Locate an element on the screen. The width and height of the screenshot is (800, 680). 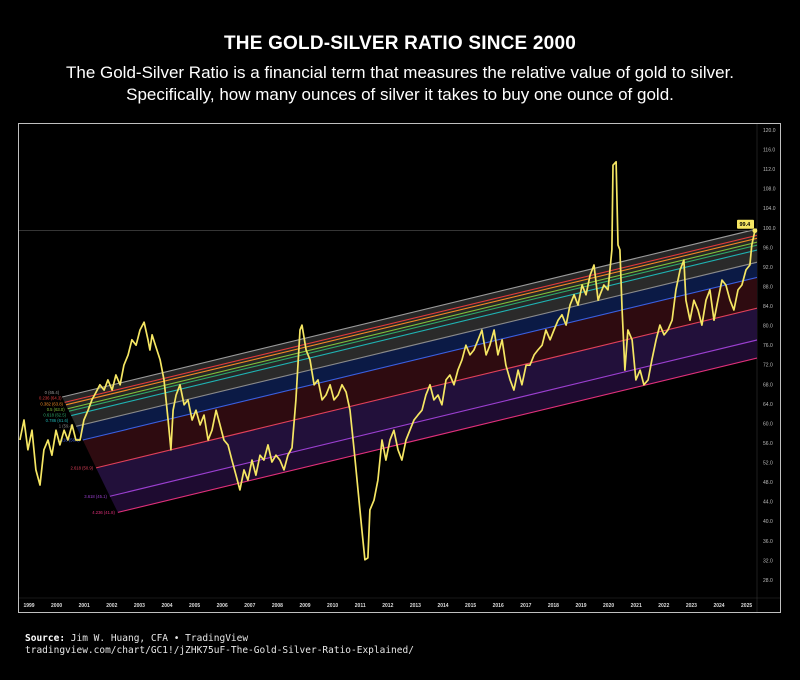
y-tick-label: 48.0 is located at coordinates (768, 483).